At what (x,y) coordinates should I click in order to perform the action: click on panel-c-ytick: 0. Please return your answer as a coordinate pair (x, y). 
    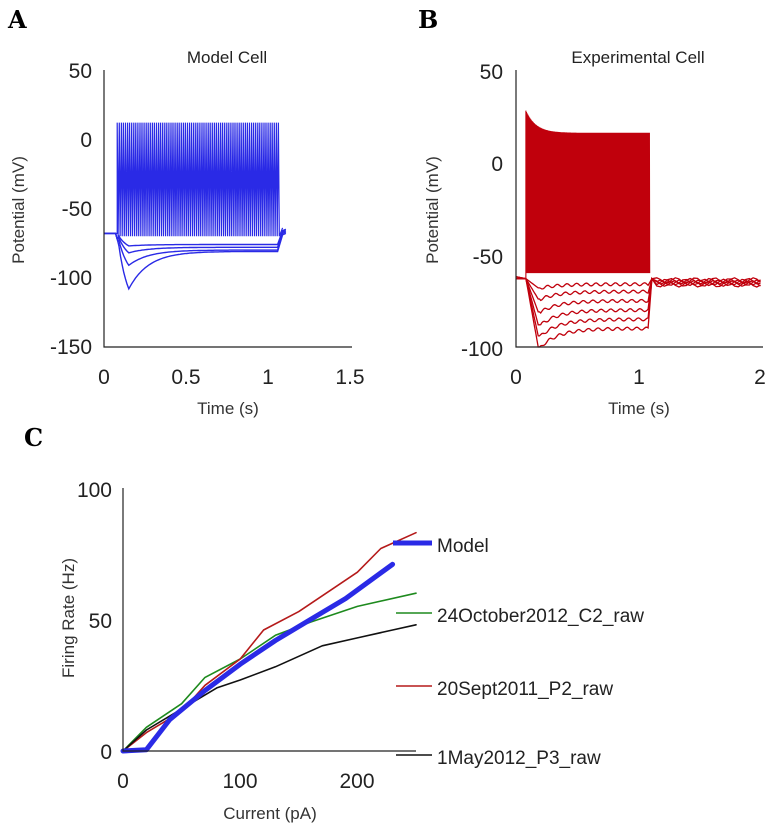
    Looking at the image, I should click on (106, 752).